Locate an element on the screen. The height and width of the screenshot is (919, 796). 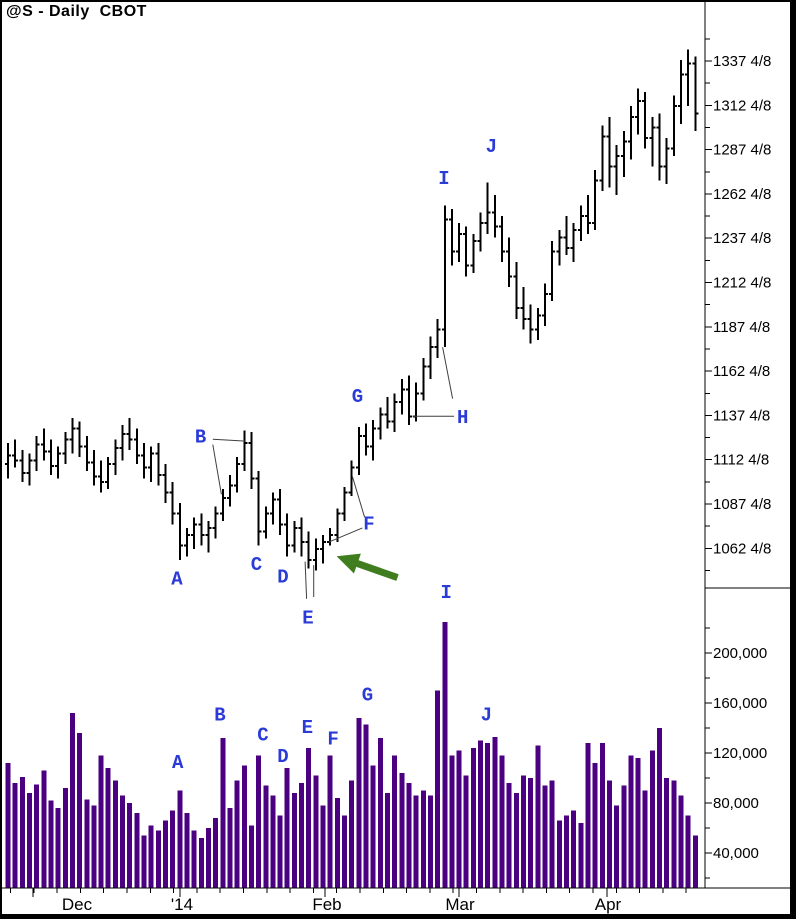
date-axis-label: '14 is located at coordinates (182, 904).